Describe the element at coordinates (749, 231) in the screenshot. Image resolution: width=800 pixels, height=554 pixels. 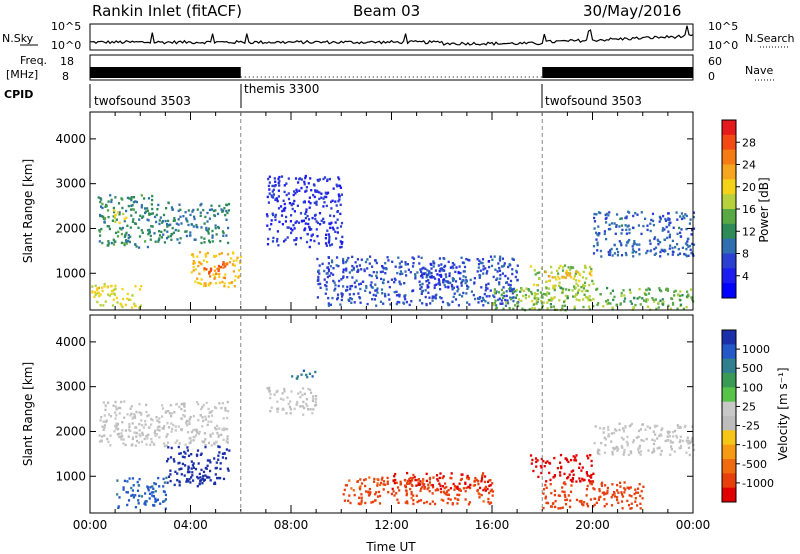
I see `power-colorbar-label-4: 12` at that location.